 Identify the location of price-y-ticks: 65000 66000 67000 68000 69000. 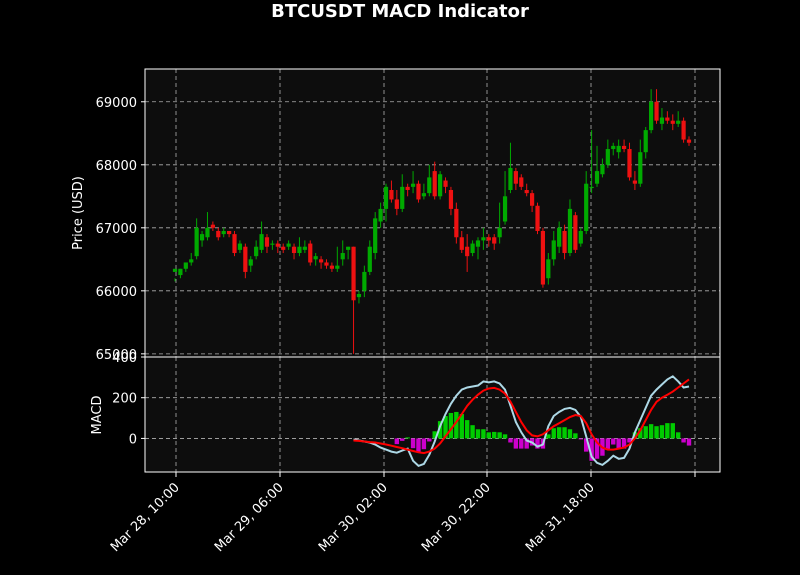
(120, 229).